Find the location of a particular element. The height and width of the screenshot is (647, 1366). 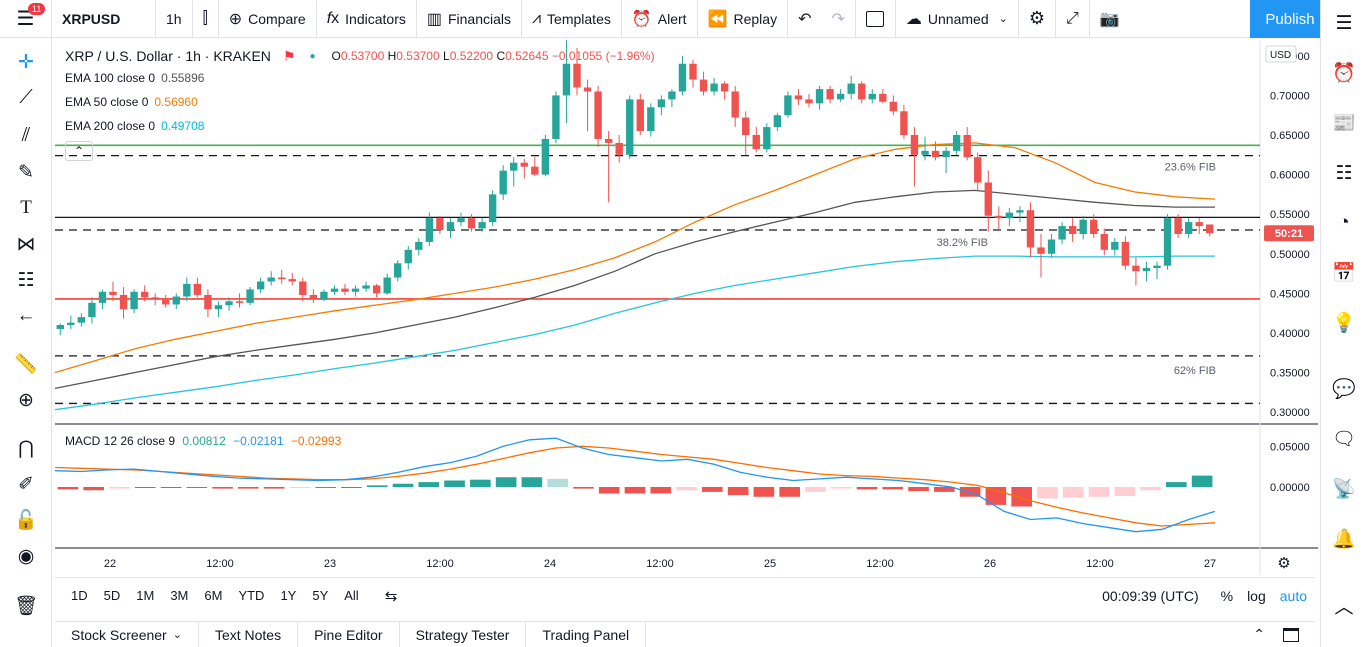

zoom-in-icon: ⊕ is located at coordinates (26, 400).